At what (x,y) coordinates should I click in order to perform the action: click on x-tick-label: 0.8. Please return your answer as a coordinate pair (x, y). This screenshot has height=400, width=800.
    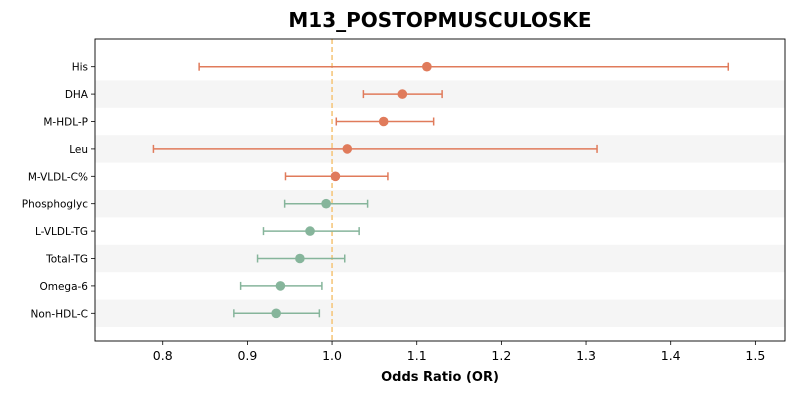
    Looking at the image, I should click on (163, 355).